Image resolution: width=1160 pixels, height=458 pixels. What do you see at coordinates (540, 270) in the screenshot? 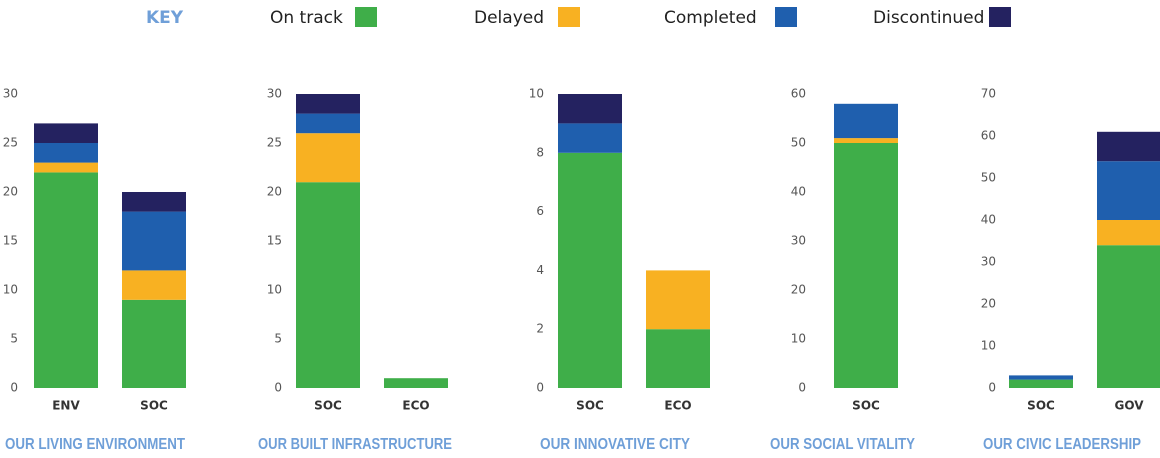
I see `y-tick-label: 4` at bounding box center [540, 270].